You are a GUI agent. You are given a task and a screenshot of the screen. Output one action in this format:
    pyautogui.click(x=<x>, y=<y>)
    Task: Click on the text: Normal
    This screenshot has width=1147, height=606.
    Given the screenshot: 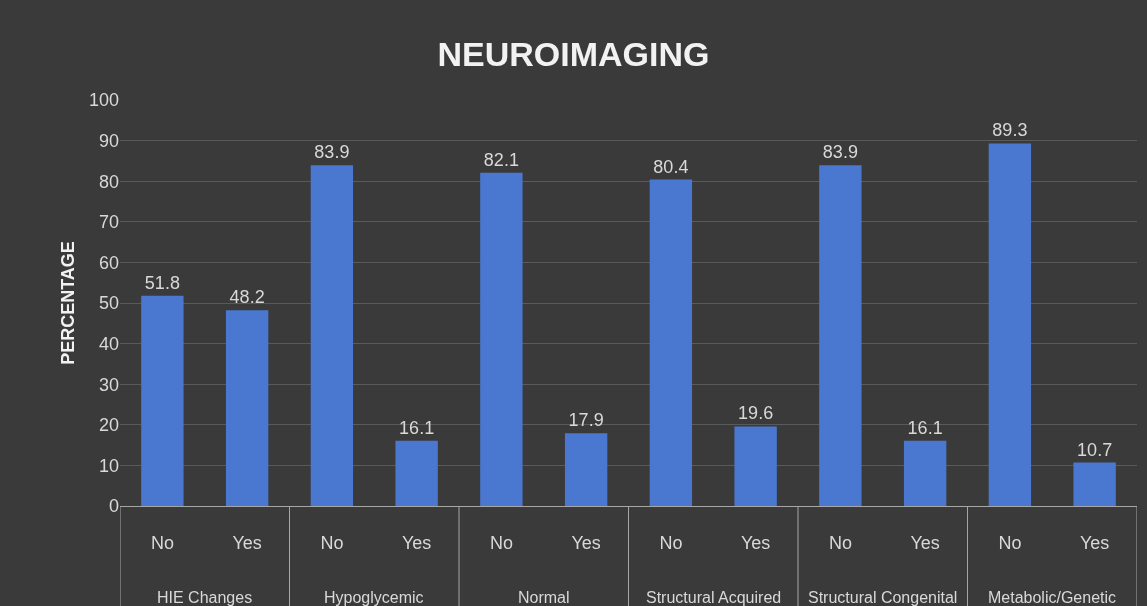 What is the action you would take?
    pyautogui.click(x=544, y=597)
    